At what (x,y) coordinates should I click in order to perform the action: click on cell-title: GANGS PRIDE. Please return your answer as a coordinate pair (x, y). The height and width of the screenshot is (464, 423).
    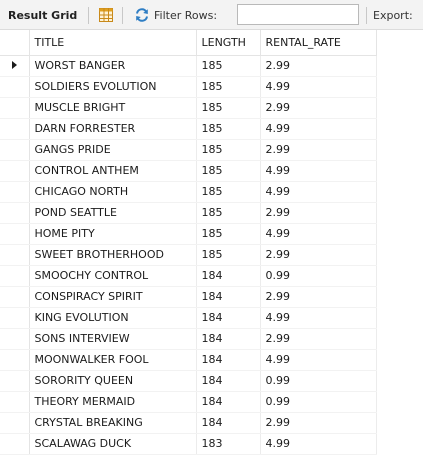
    Looking at the image, I should click on (113, 150).